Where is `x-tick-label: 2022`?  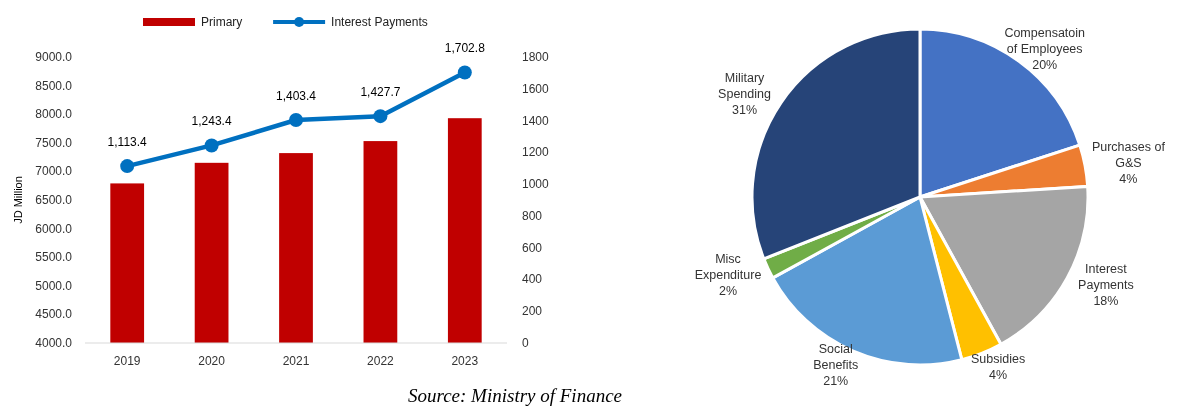 x-tick-label: 2022 is located at coordinates (381, 361).